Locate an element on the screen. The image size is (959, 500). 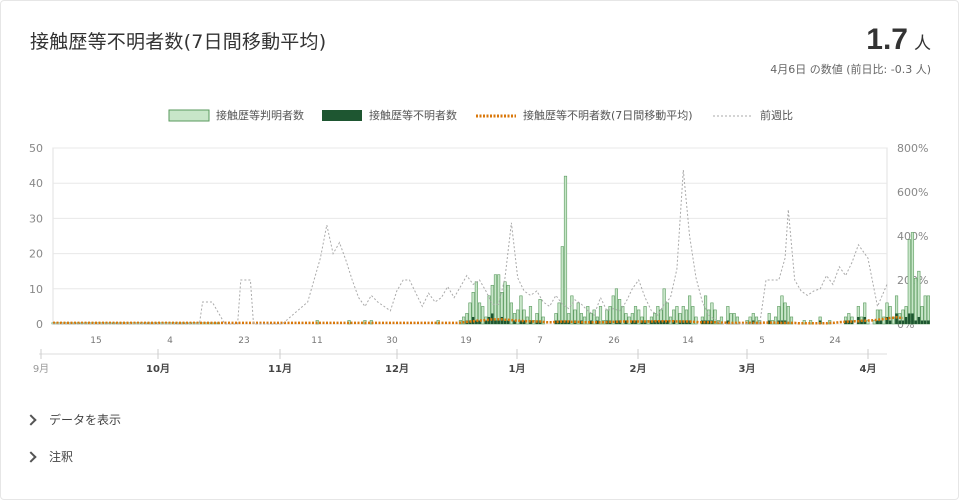
x-month-label: 1月 is located at coordinates (517, 369).